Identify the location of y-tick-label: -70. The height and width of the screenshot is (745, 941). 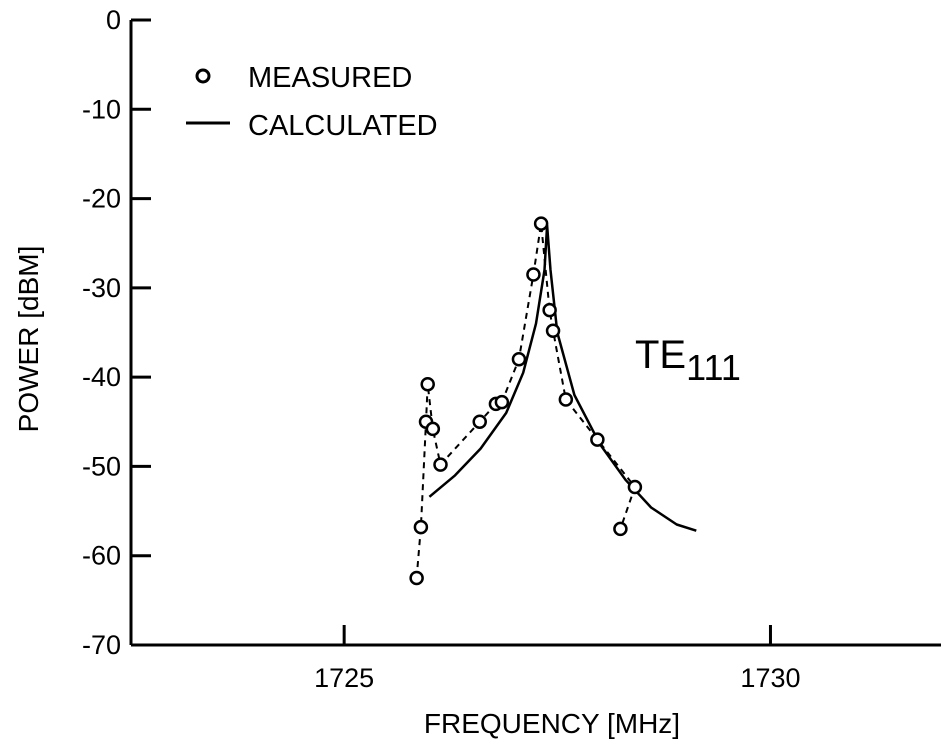
(101, 645).